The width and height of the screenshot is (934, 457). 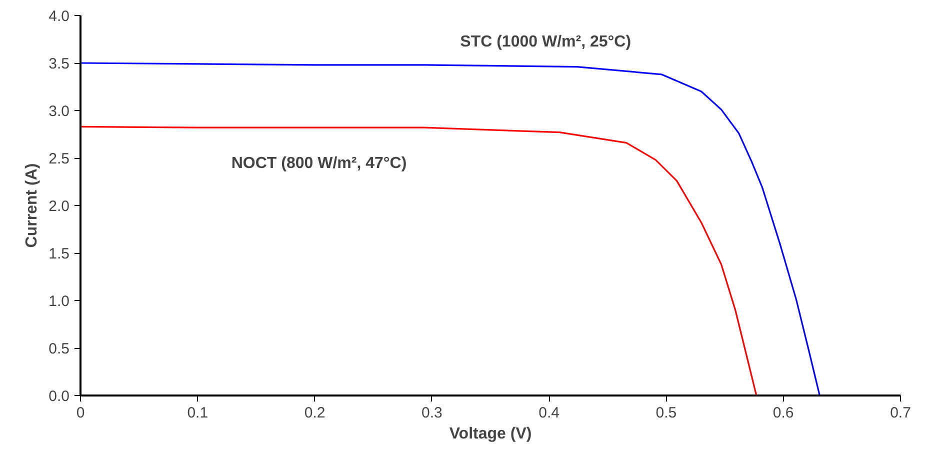 What do you see at coordinates (80, 413) in the screenshot?
I see `x-tick-label: 0` at bounding box center [80, 413].